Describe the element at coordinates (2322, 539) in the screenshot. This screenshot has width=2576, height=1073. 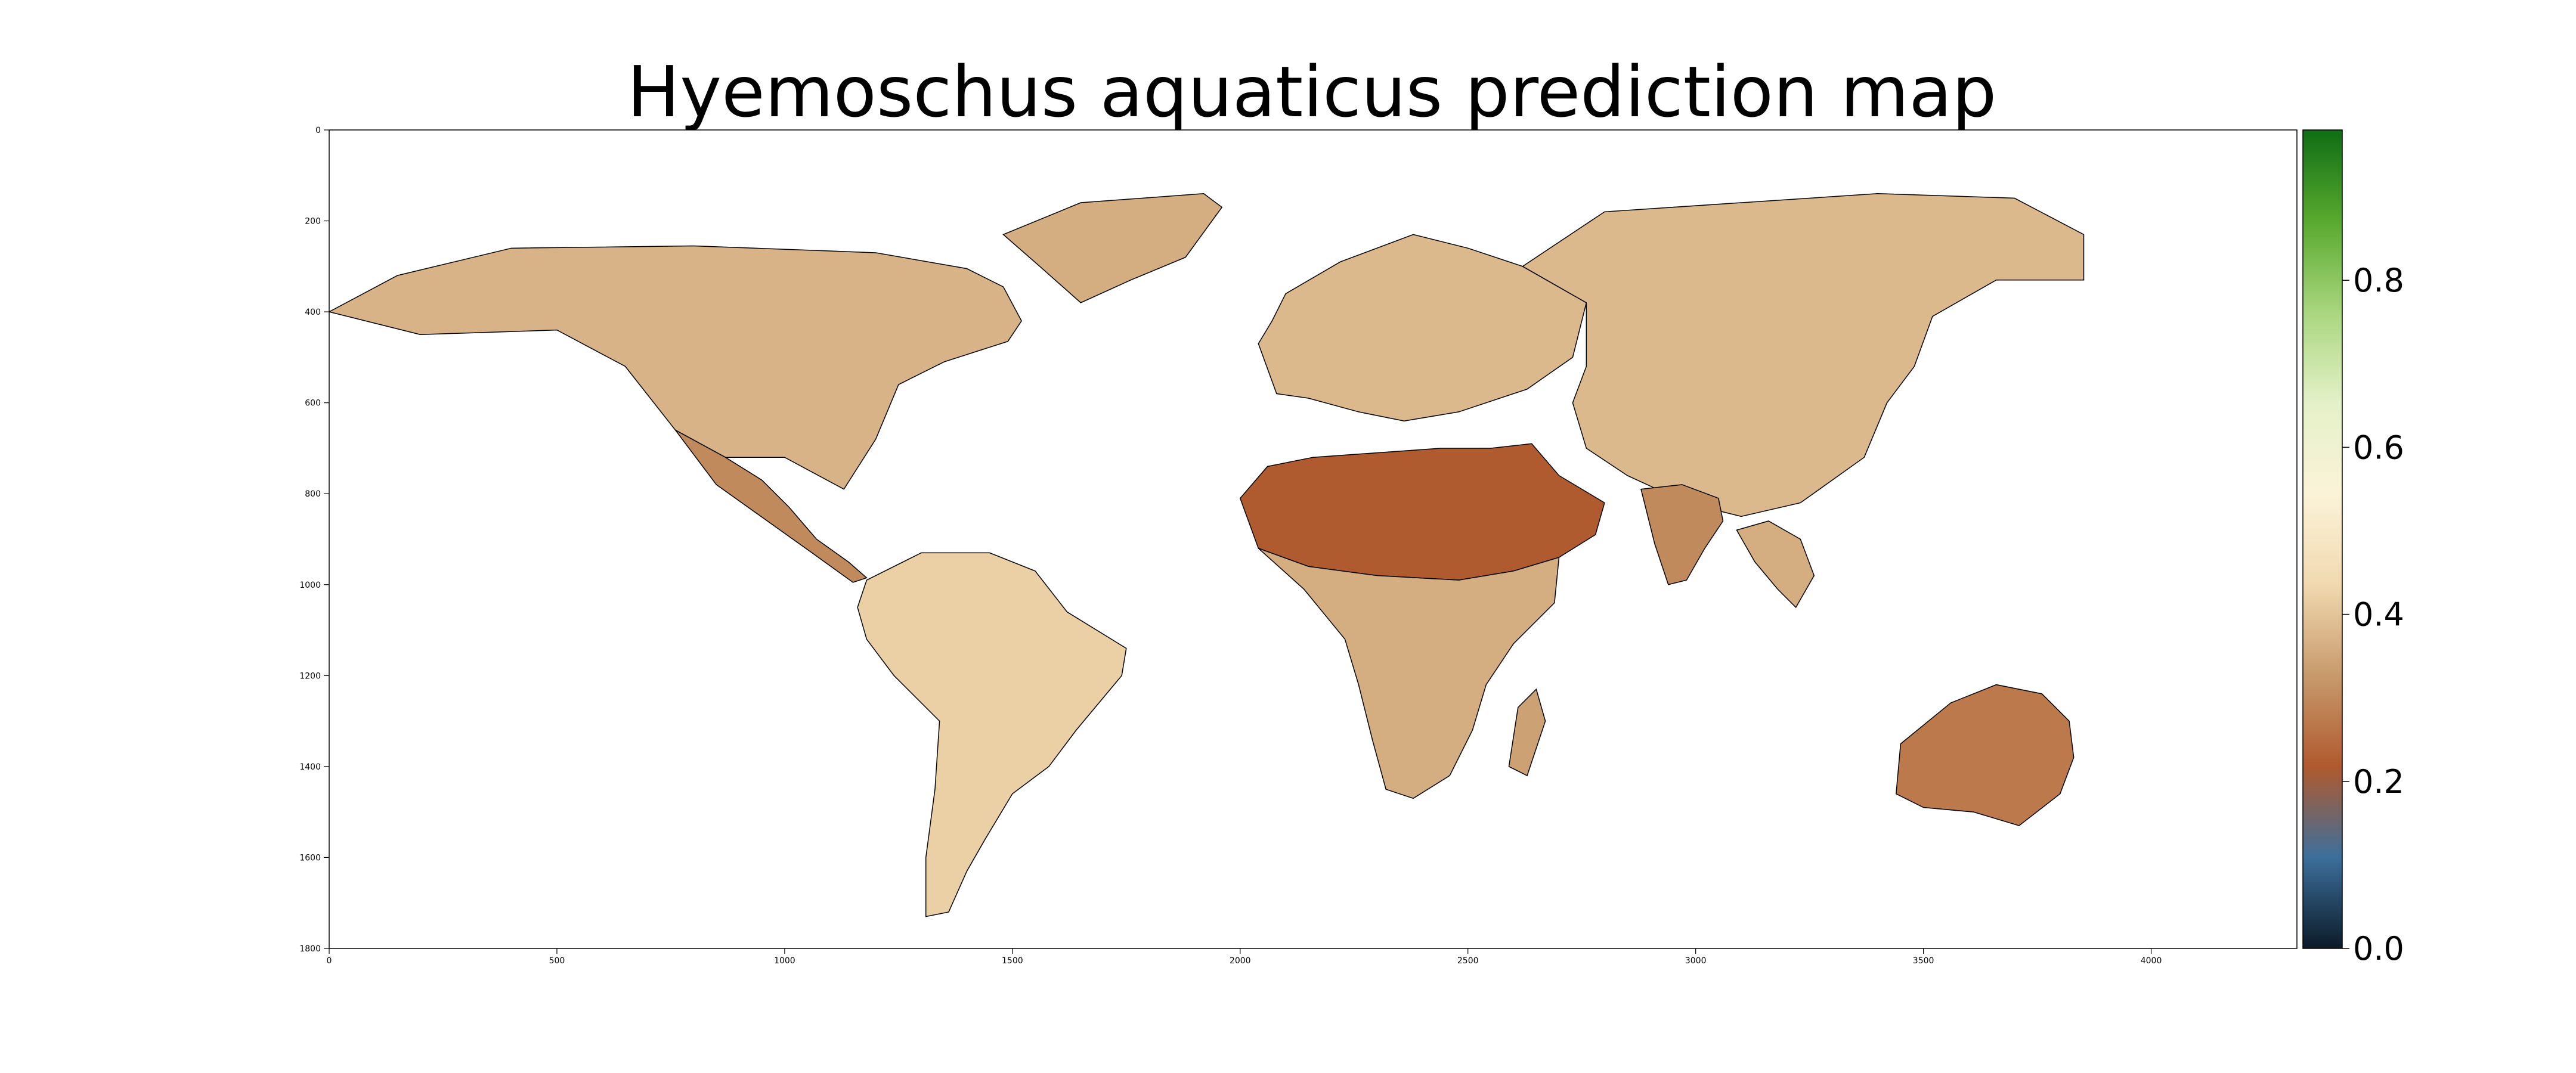
I see `colorbar` at that location.